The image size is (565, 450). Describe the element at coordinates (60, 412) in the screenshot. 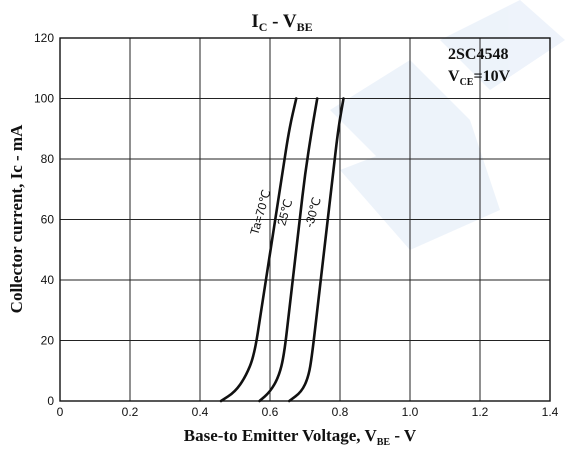

I see `x-tick-label: 0` at that location.